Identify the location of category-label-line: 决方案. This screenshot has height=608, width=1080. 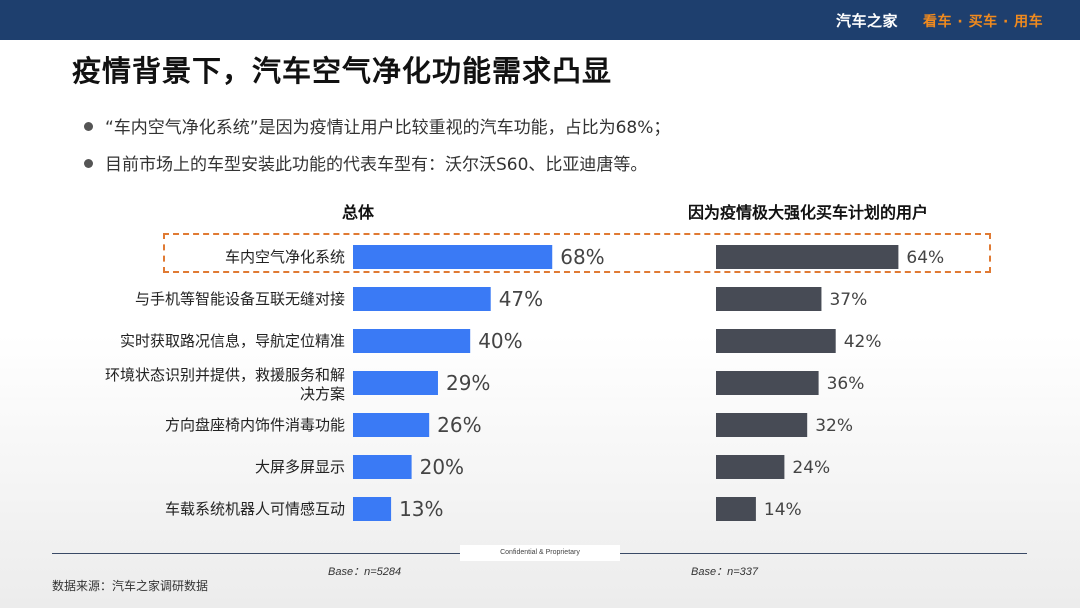
(322, 394).